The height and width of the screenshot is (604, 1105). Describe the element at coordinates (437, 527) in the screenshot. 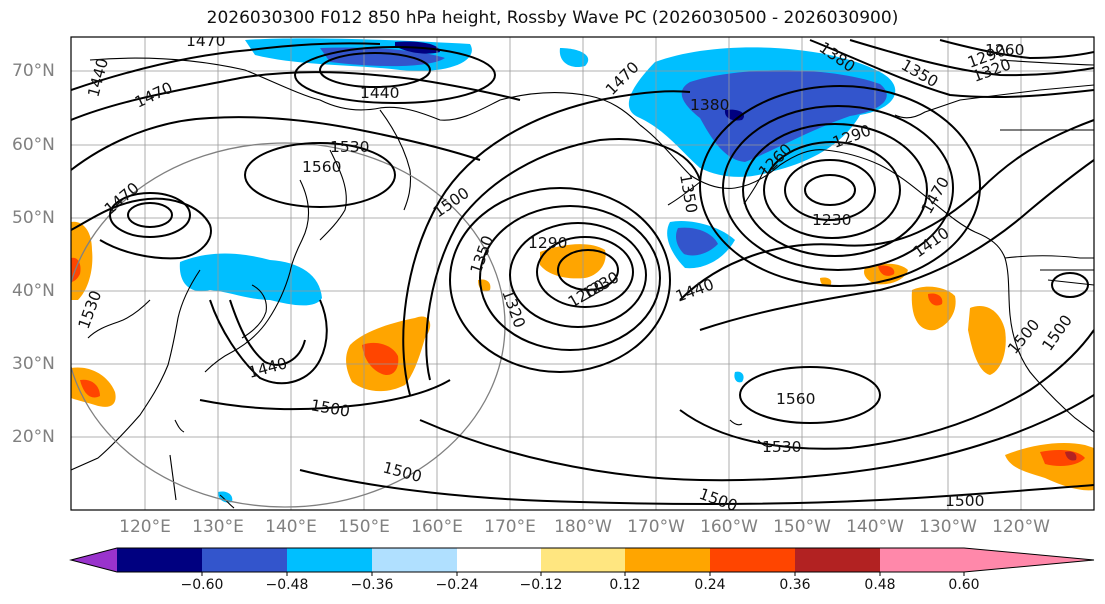

I see `lon-label: 160°E` at that location.